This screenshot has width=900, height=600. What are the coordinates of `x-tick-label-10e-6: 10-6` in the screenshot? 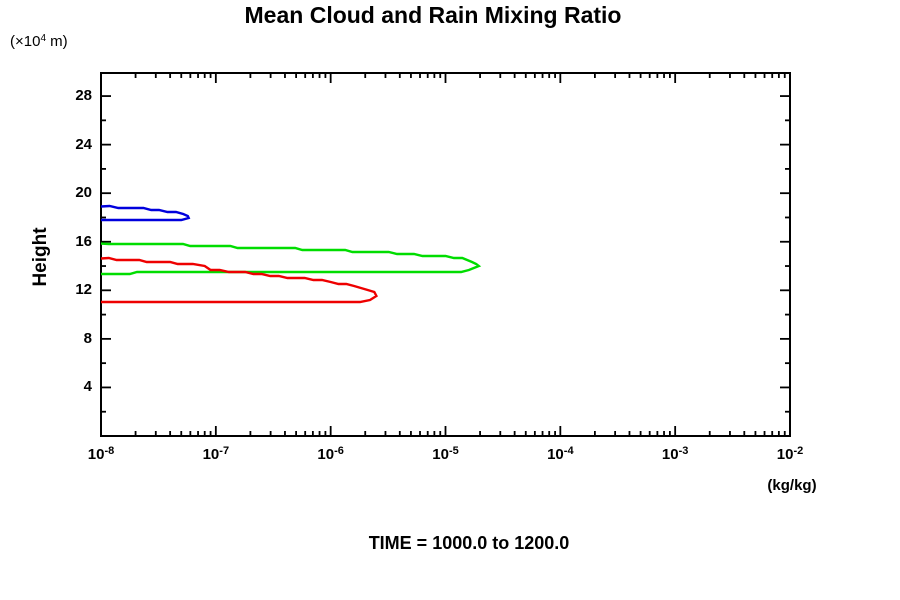 It's located at (331, 454).